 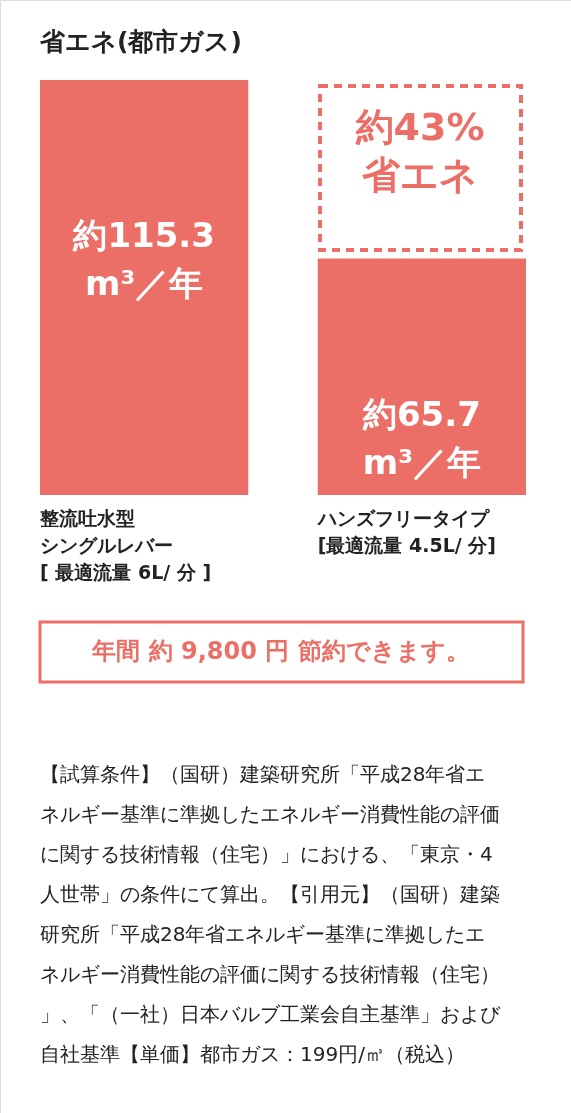 I want to click on x-tick-label: ハンズフリータイプ[最適流量 4.5L/ 分], so click(x=406, y=531).